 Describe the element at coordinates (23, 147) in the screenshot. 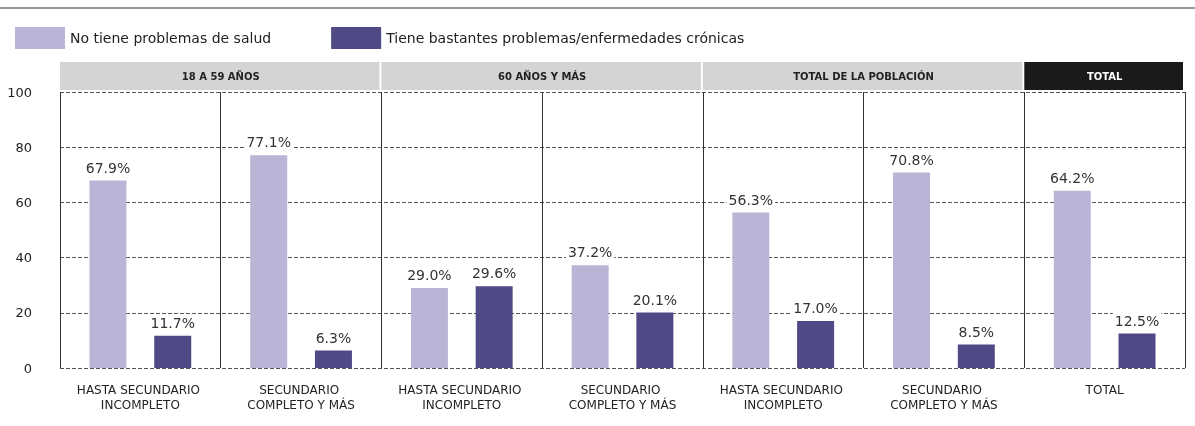

I see `y-tick-label: 80` at that location.